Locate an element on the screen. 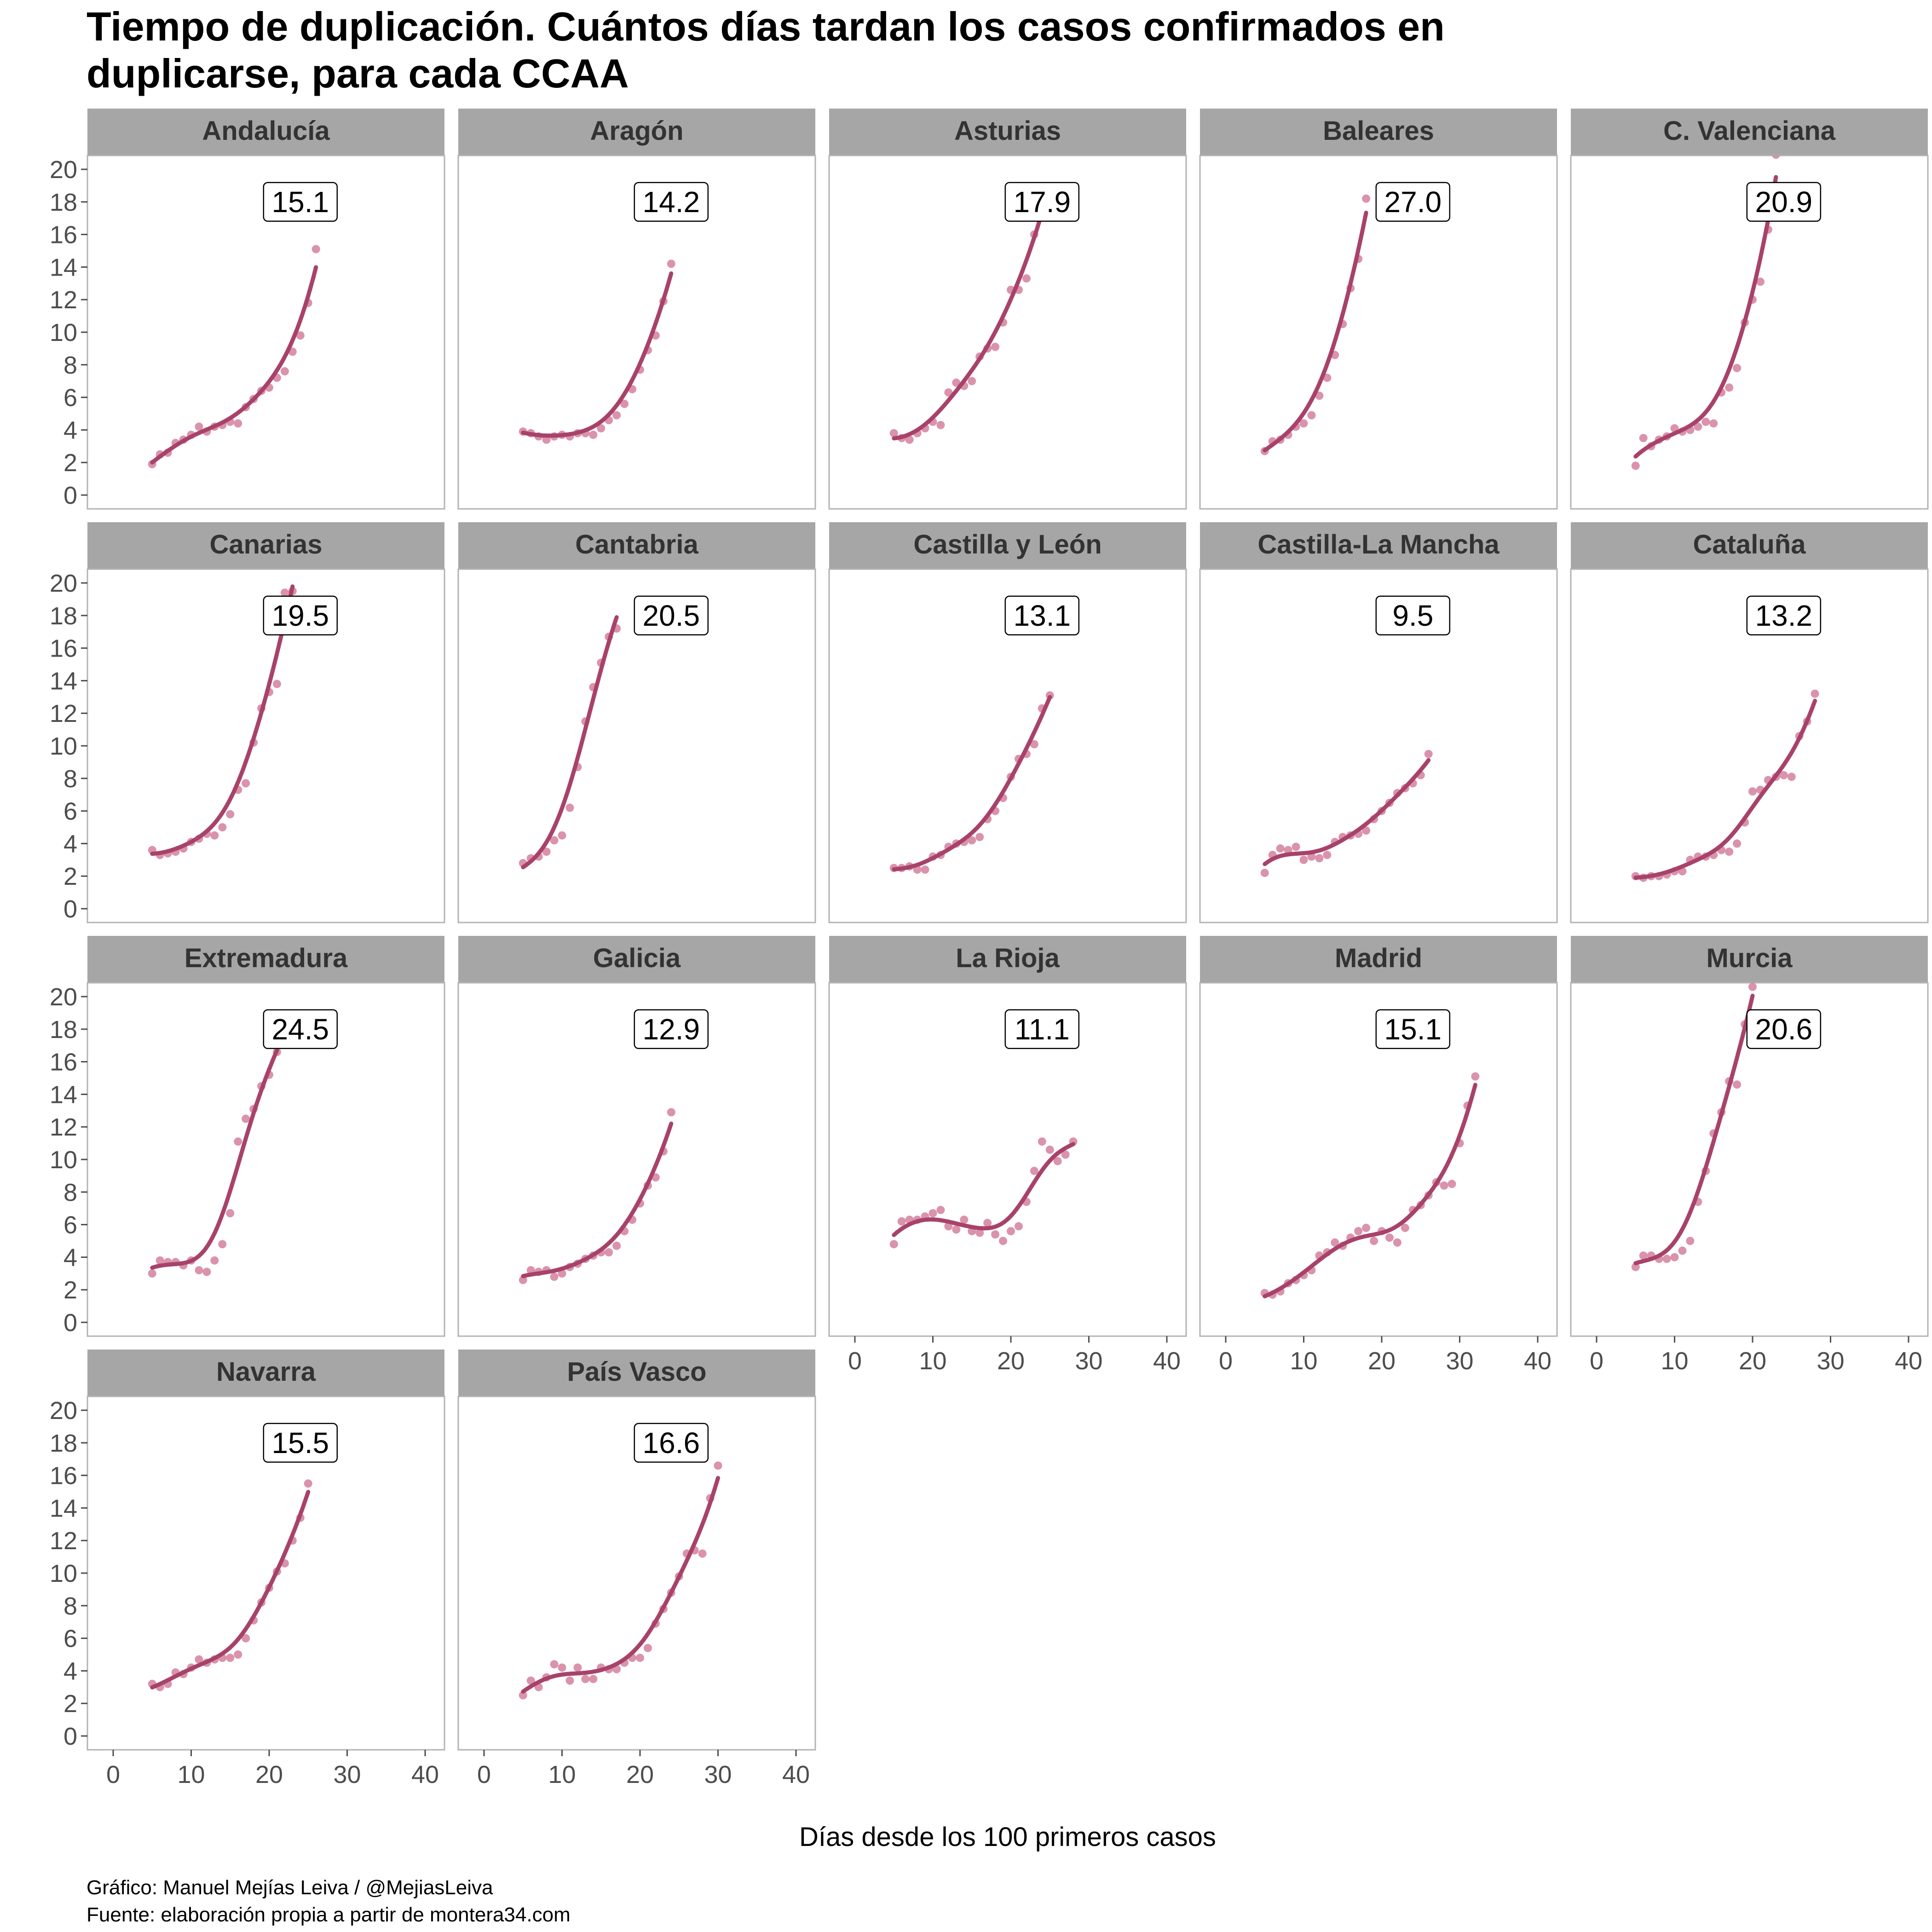 The image size is (1932, 1932). panel-5: Canarias 19.5 0 2 4 6 8 10 12 14 16 18 20 is located at coordinates (247, 722).